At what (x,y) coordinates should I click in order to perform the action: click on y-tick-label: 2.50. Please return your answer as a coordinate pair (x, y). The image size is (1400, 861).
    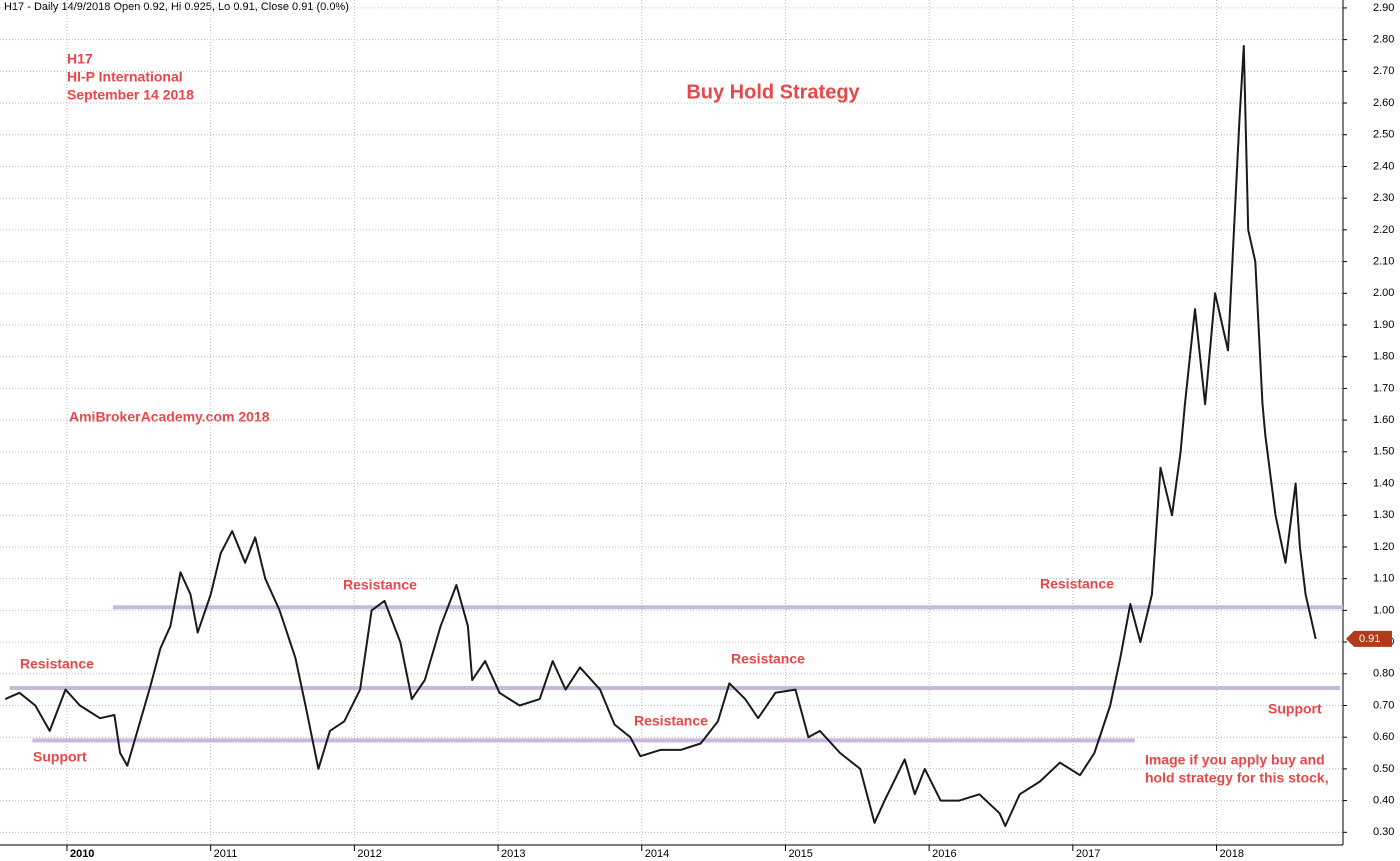
    Looking at the image, I should click on (1383, 135).